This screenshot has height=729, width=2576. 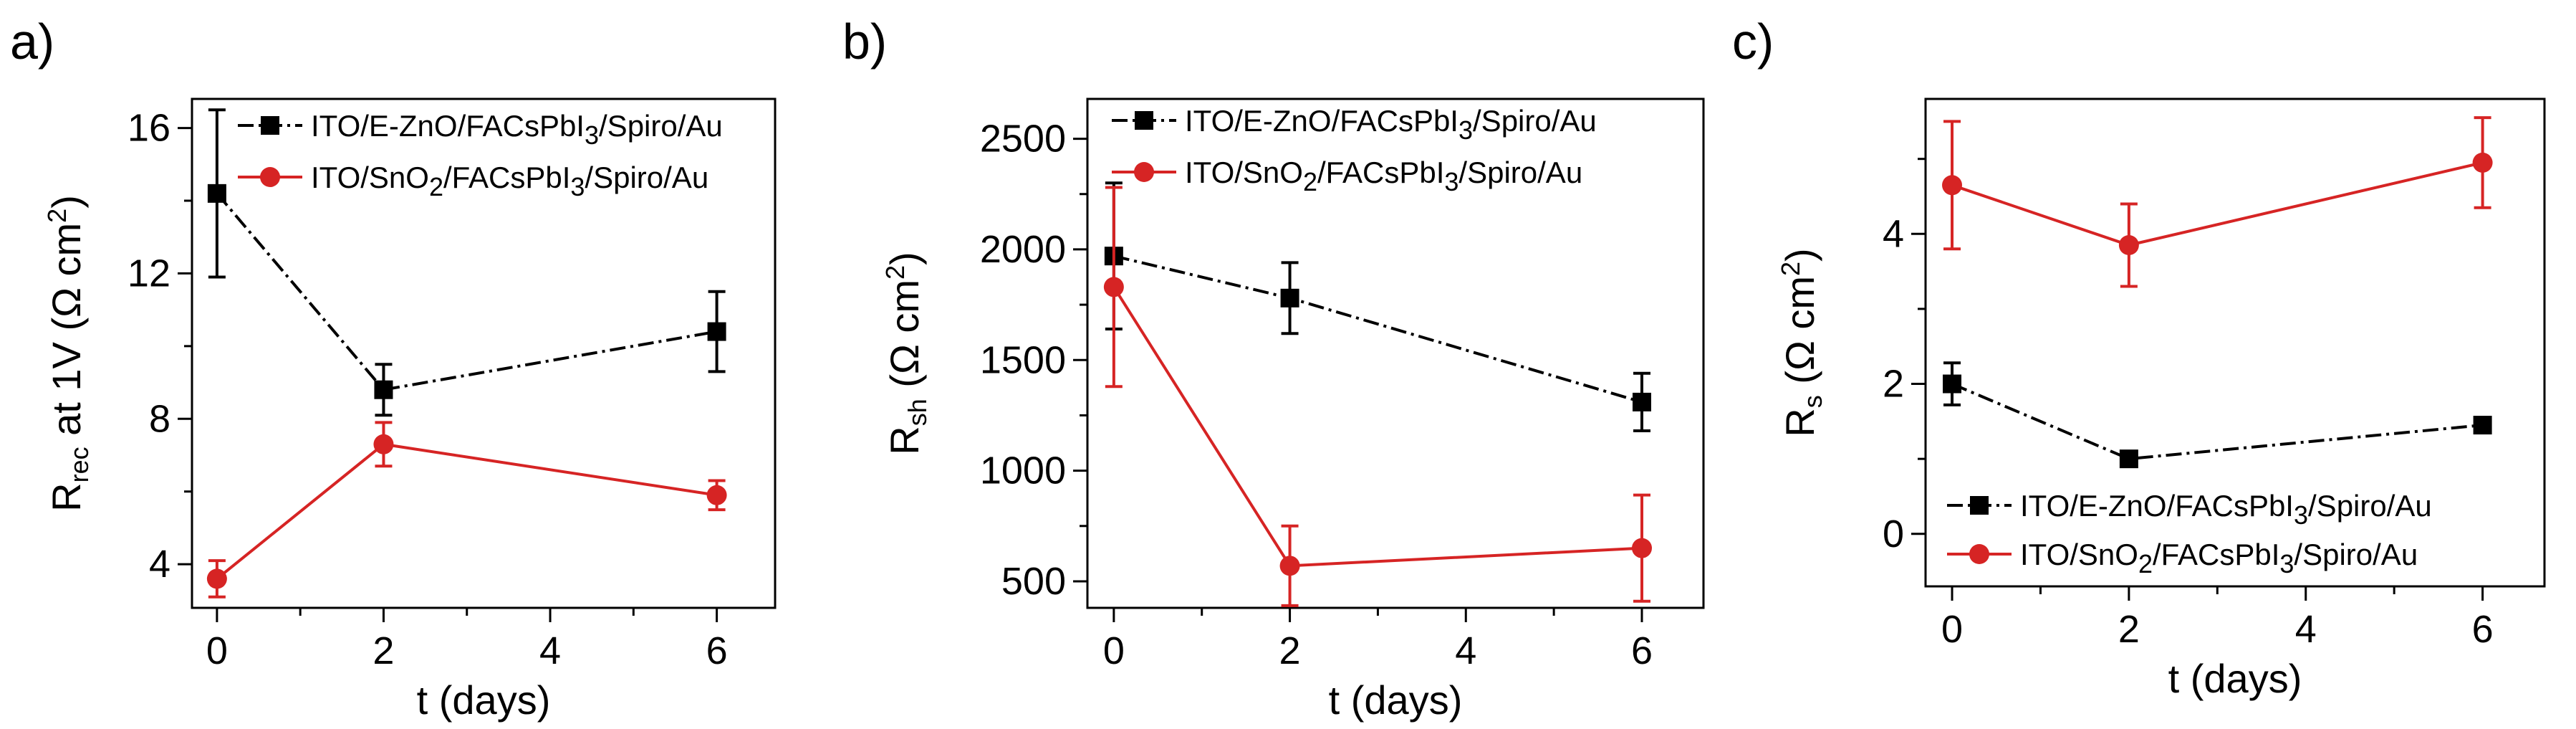 I want to click on y-tick-label: 1500, so click(x=1023, y=359).